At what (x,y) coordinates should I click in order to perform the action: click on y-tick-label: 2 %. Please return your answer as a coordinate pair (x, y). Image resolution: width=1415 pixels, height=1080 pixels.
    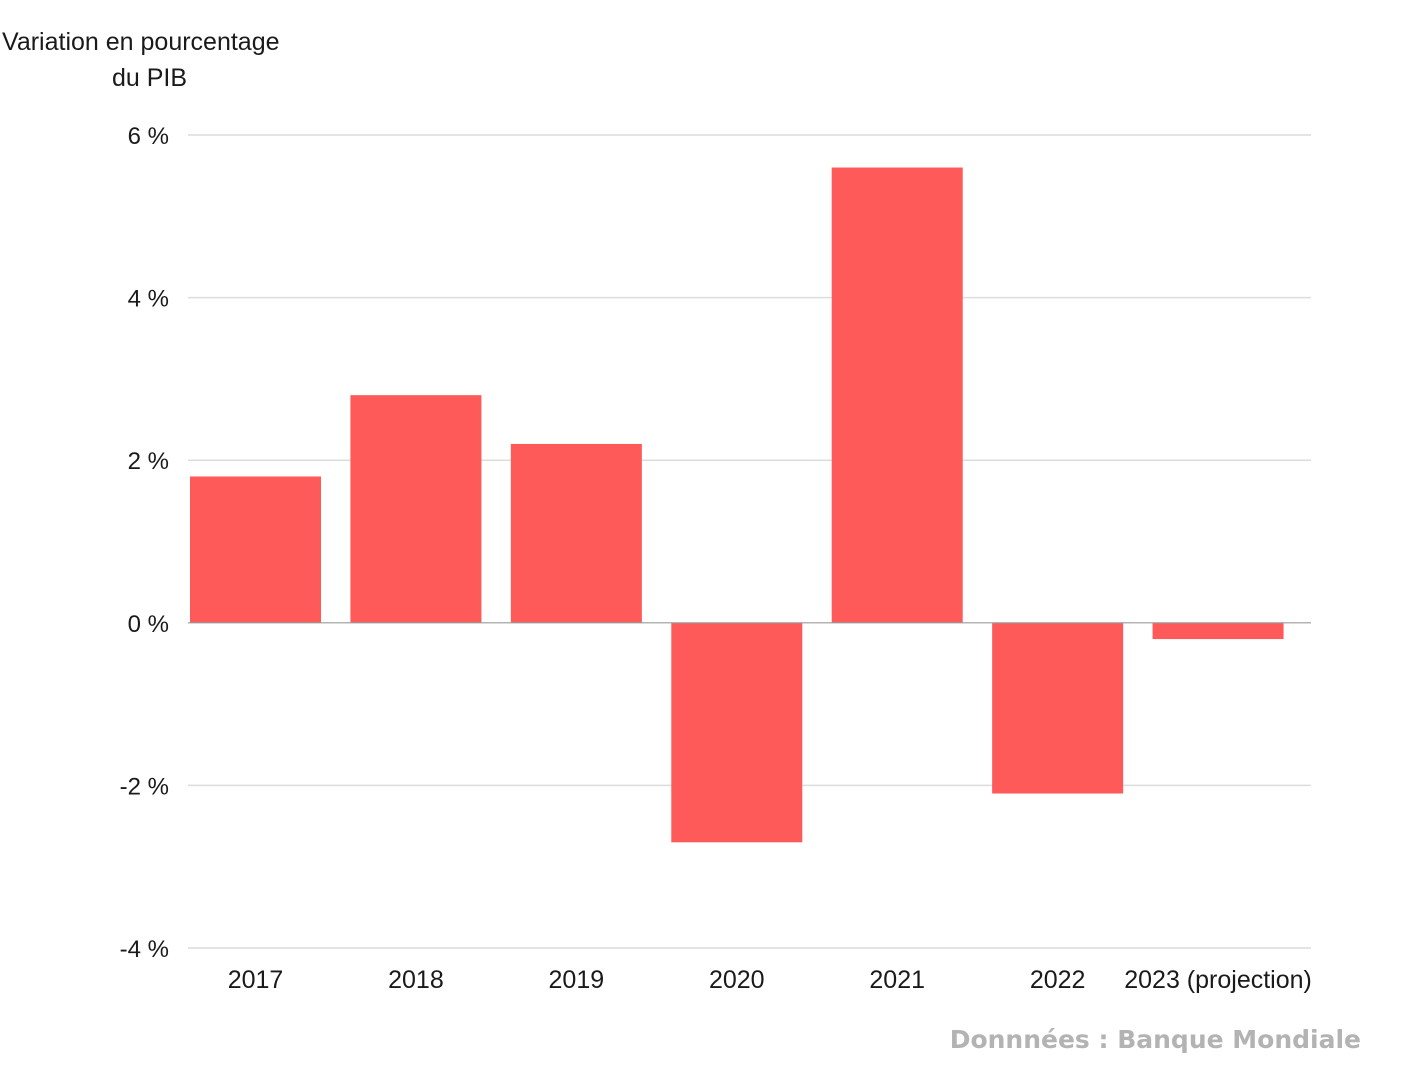
    Looking at the image, I should click on (148, 461).